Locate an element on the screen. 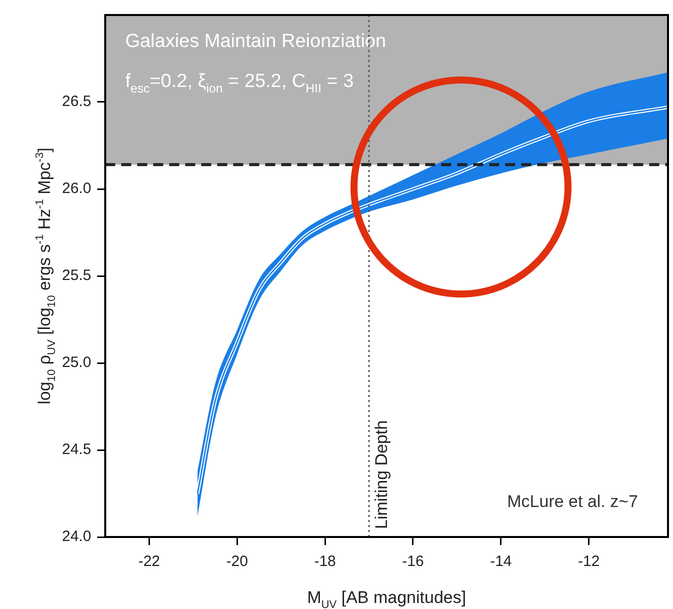  band-label: Galaxies Maintain Reionziation is located at coordinates (255, 41).